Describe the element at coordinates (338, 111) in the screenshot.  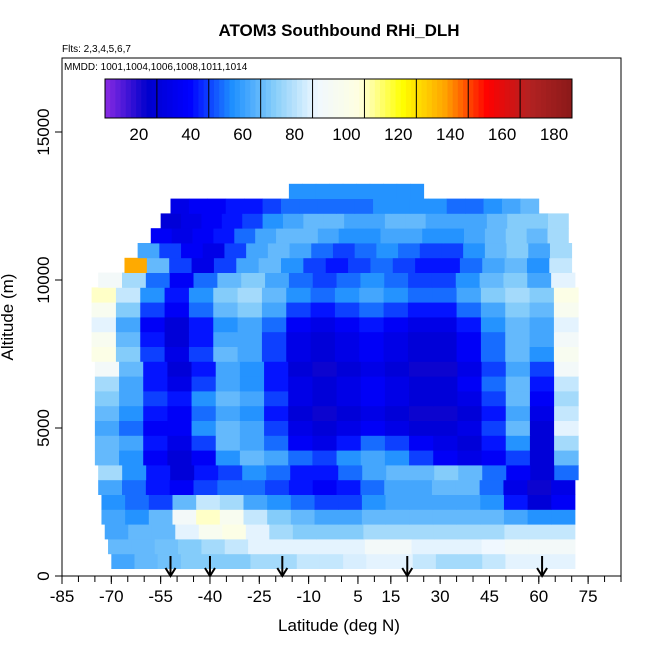
I see `colorbar: 20 40 60 80 100 120 140 160 180` at that location.